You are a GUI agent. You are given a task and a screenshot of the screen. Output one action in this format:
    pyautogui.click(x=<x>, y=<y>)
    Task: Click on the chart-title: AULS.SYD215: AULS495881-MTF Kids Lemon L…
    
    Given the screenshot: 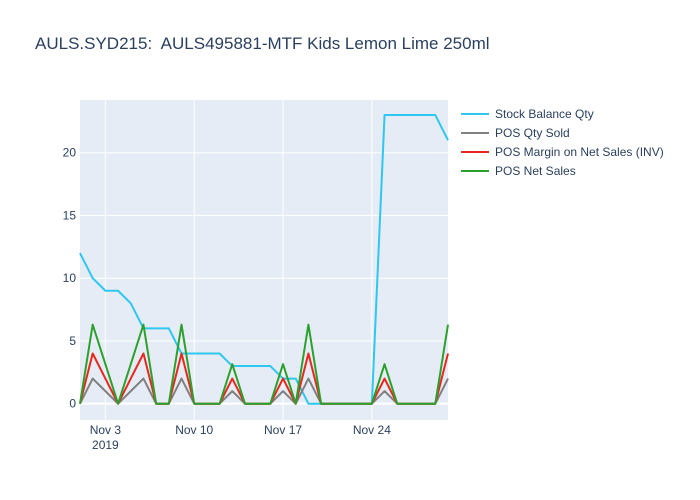 What is the action you would take?
    pyautogui.click(x=262, y=43)
    